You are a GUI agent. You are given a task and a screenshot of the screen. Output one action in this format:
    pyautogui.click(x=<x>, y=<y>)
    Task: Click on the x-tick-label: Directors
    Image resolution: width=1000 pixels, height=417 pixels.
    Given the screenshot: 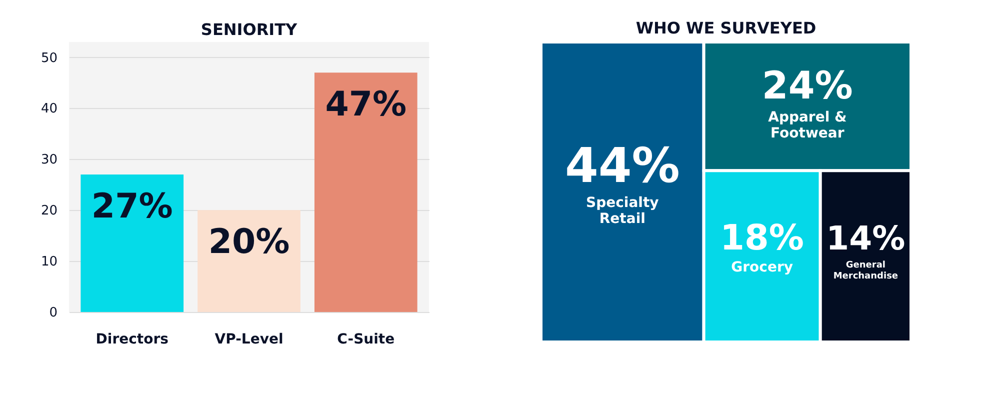 What is the action you would take?
    pyautogui.click(x=132, y=340)
    